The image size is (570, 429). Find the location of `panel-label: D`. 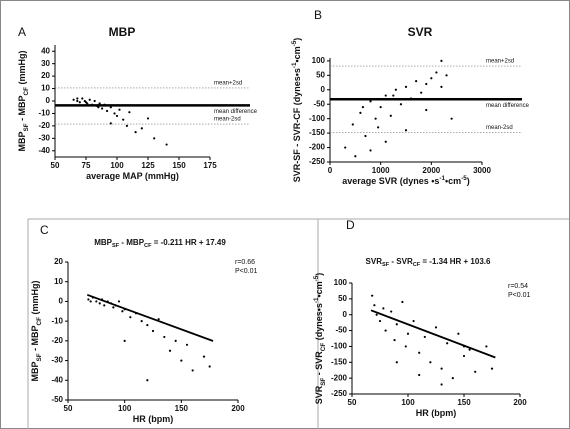

panel-label: D is located at coordinates (350, 225).